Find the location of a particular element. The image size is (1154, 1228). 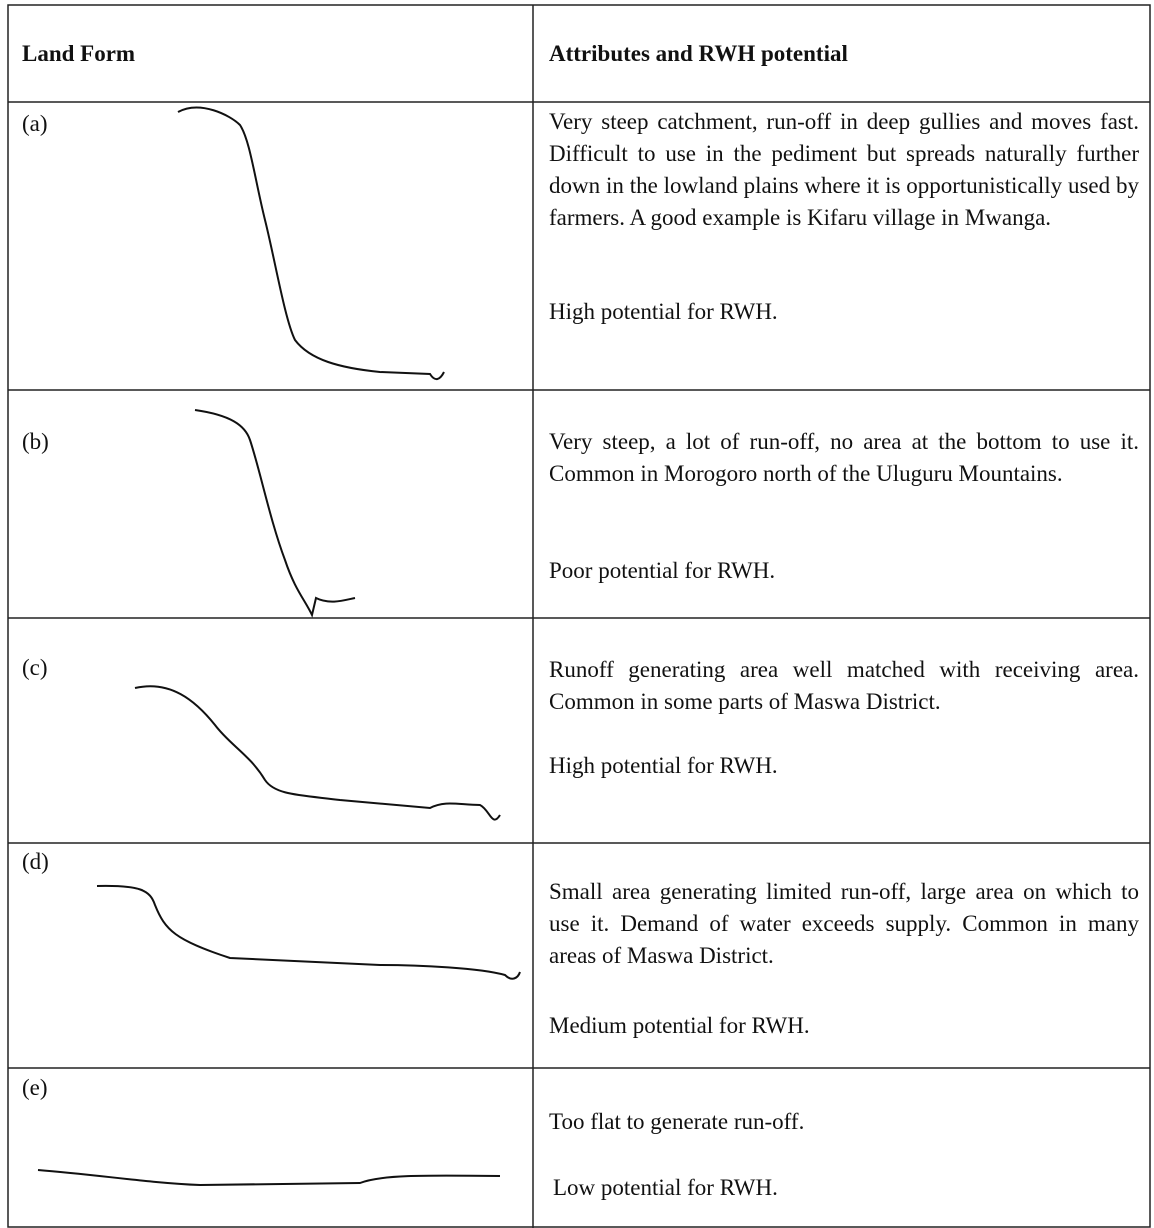

description: Too flat to generate run-off. is located at coordinates (677, 1121).